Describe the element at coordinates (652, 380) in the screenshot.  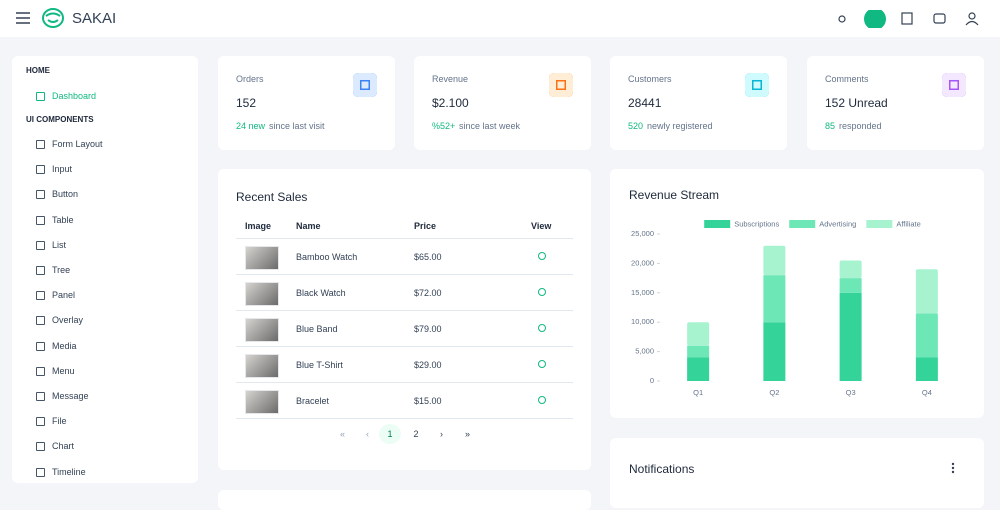
I see `y-tick-label: 0` at that location.